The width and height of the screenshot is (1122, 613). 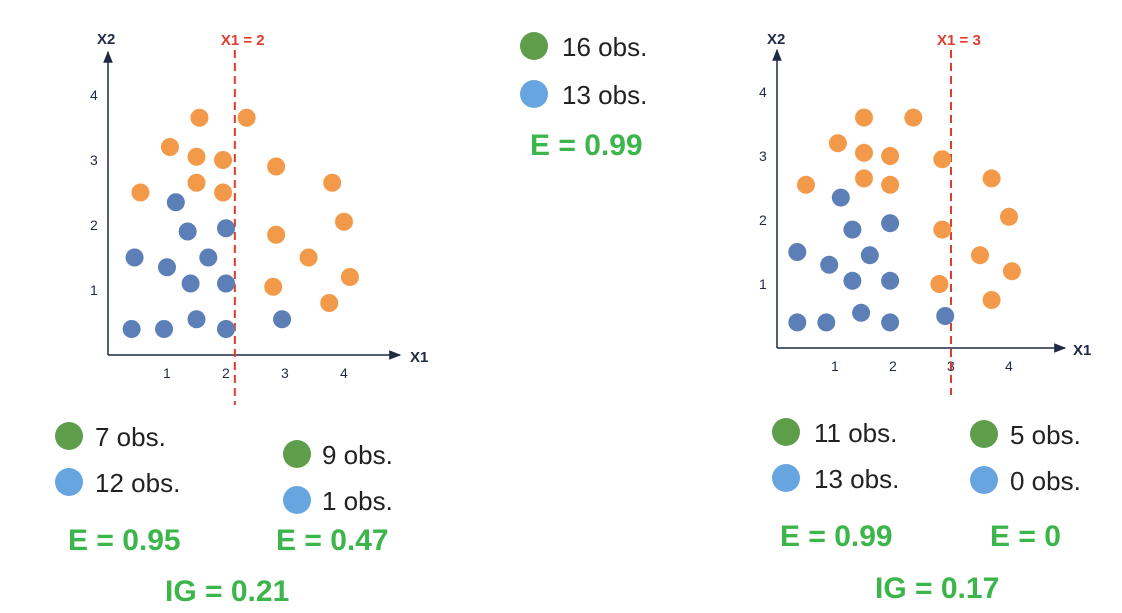 I want to click on right-split-right-child: 5 obs. 0 obs. E = 0, so click(x=1025, y=486).